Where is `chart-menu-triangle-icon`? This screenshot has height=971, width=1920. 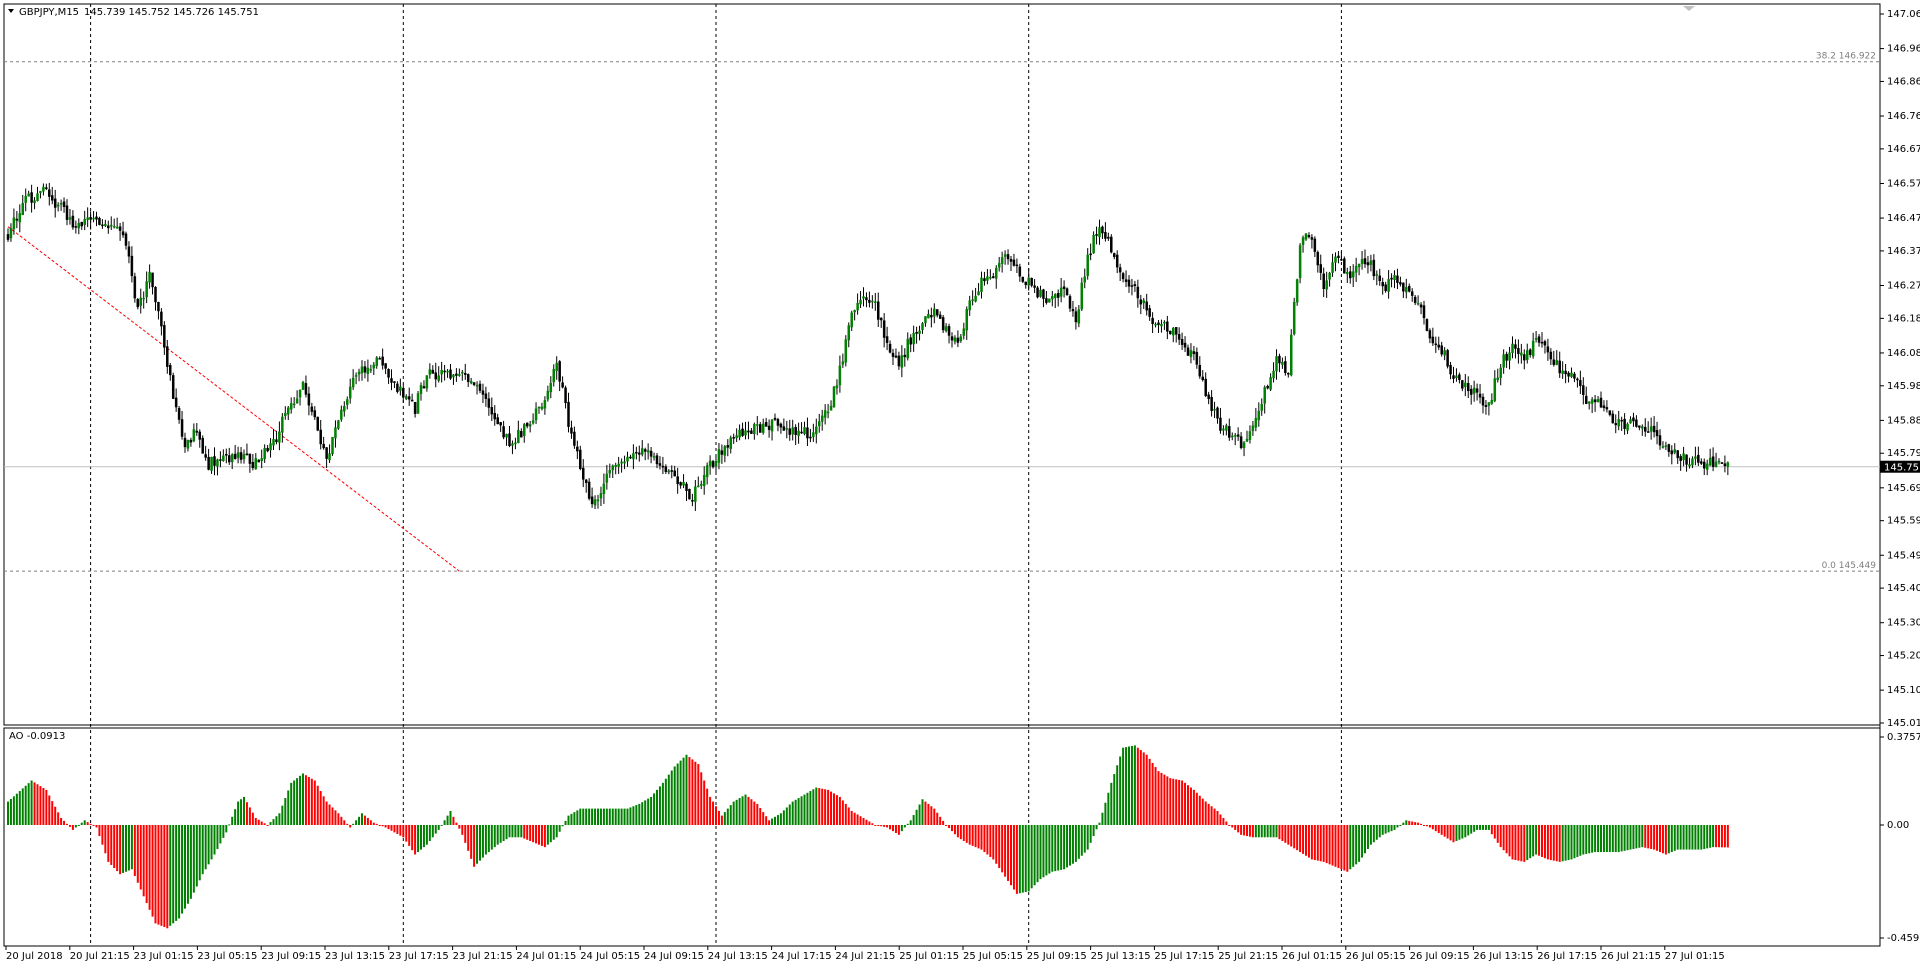
chart-menu-triangle-icon is located at coordinates (11, 11).